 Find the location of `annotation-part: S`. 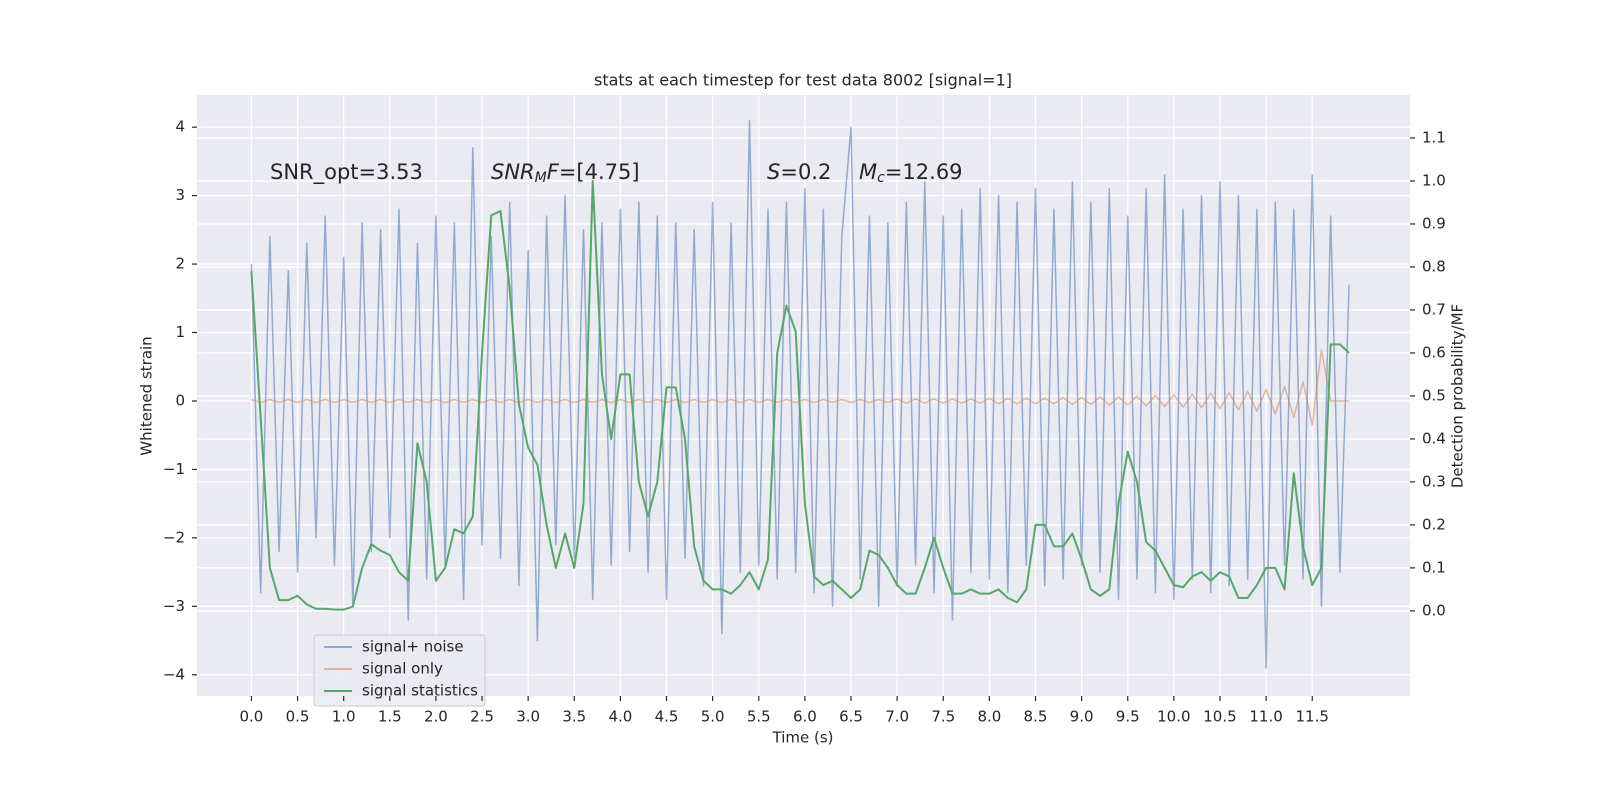

annotation-part: S is located at coordinates (773, 172).